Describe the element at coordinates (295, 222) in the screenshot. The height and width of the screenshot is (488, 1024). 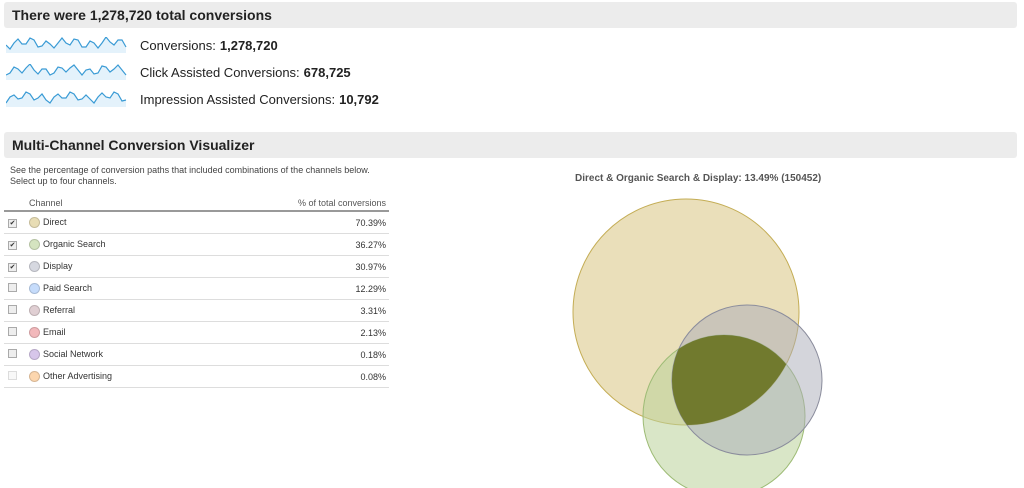
I see `channel-pct: 70.39%` at that location.